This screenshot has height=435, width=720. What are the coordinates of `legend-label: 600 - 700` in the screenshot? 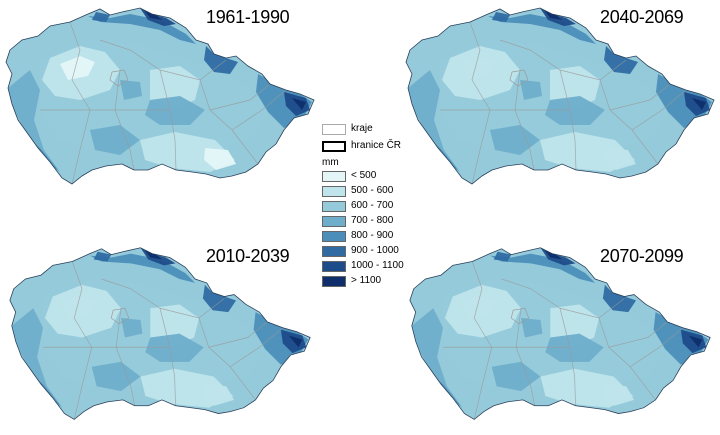 It's located at (372, 205).